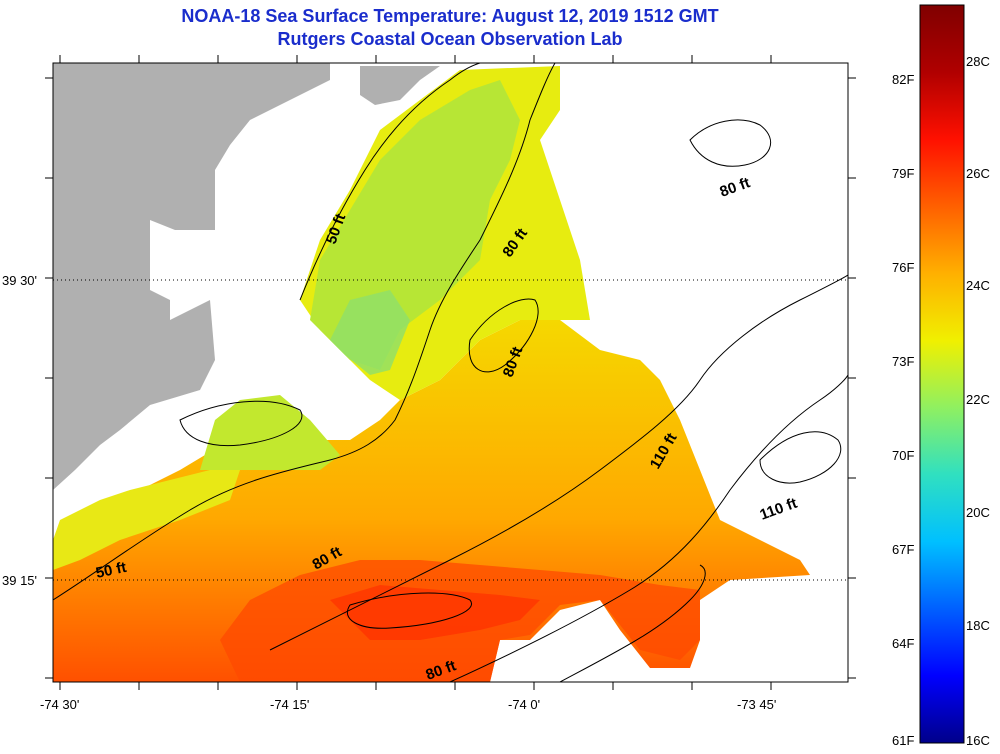  What do you see at coordinates (903, 79) in the screenshot?
I see `fahrenheit-label: 82F` at bounding box center [903, 79].